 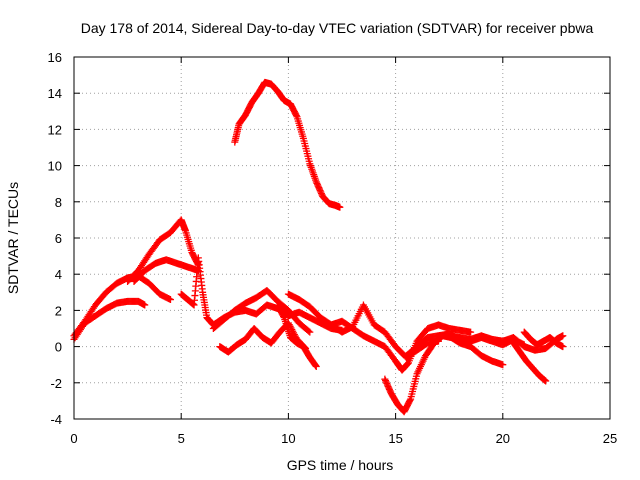 I want to click on y-tick-label: 8, so click(x=58, y=202).